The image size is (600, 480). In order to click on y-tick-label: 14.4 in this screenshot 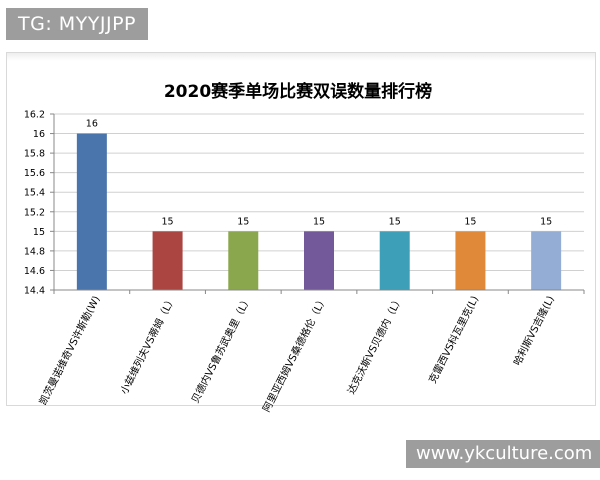, I will do `click(34, 291)`.